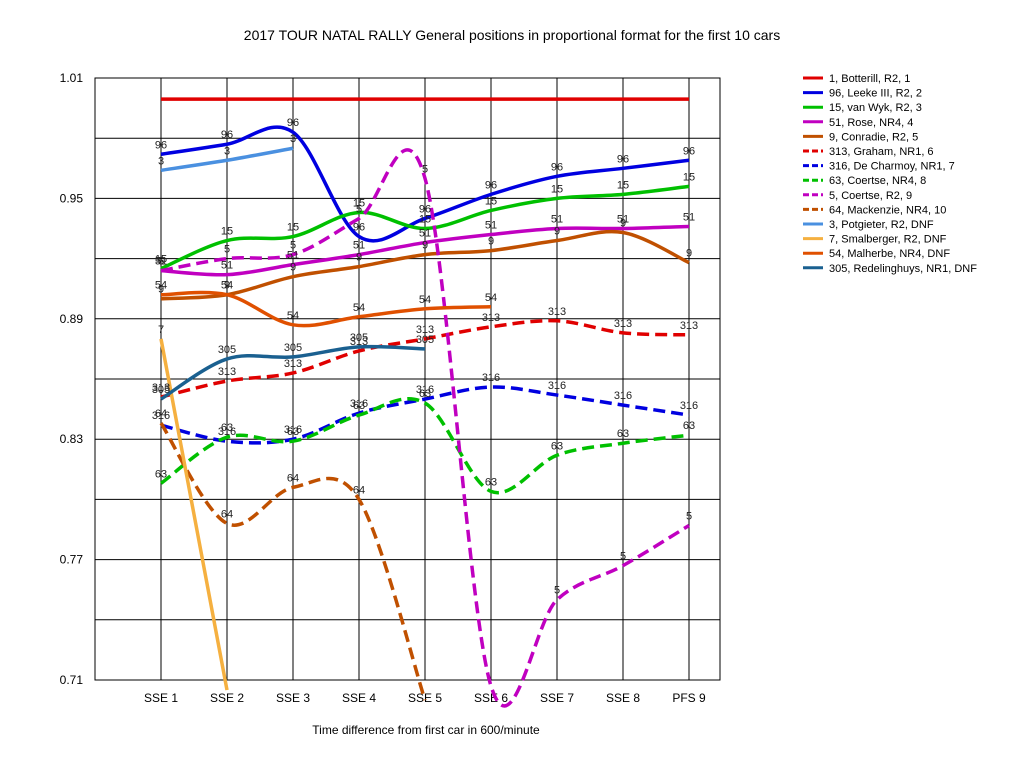  Describe the element at coordinates (72, 379) in the screenshot. I see `y-axis: 0.71 0.77 0.83 0.89 0.95 1.01` at that location.